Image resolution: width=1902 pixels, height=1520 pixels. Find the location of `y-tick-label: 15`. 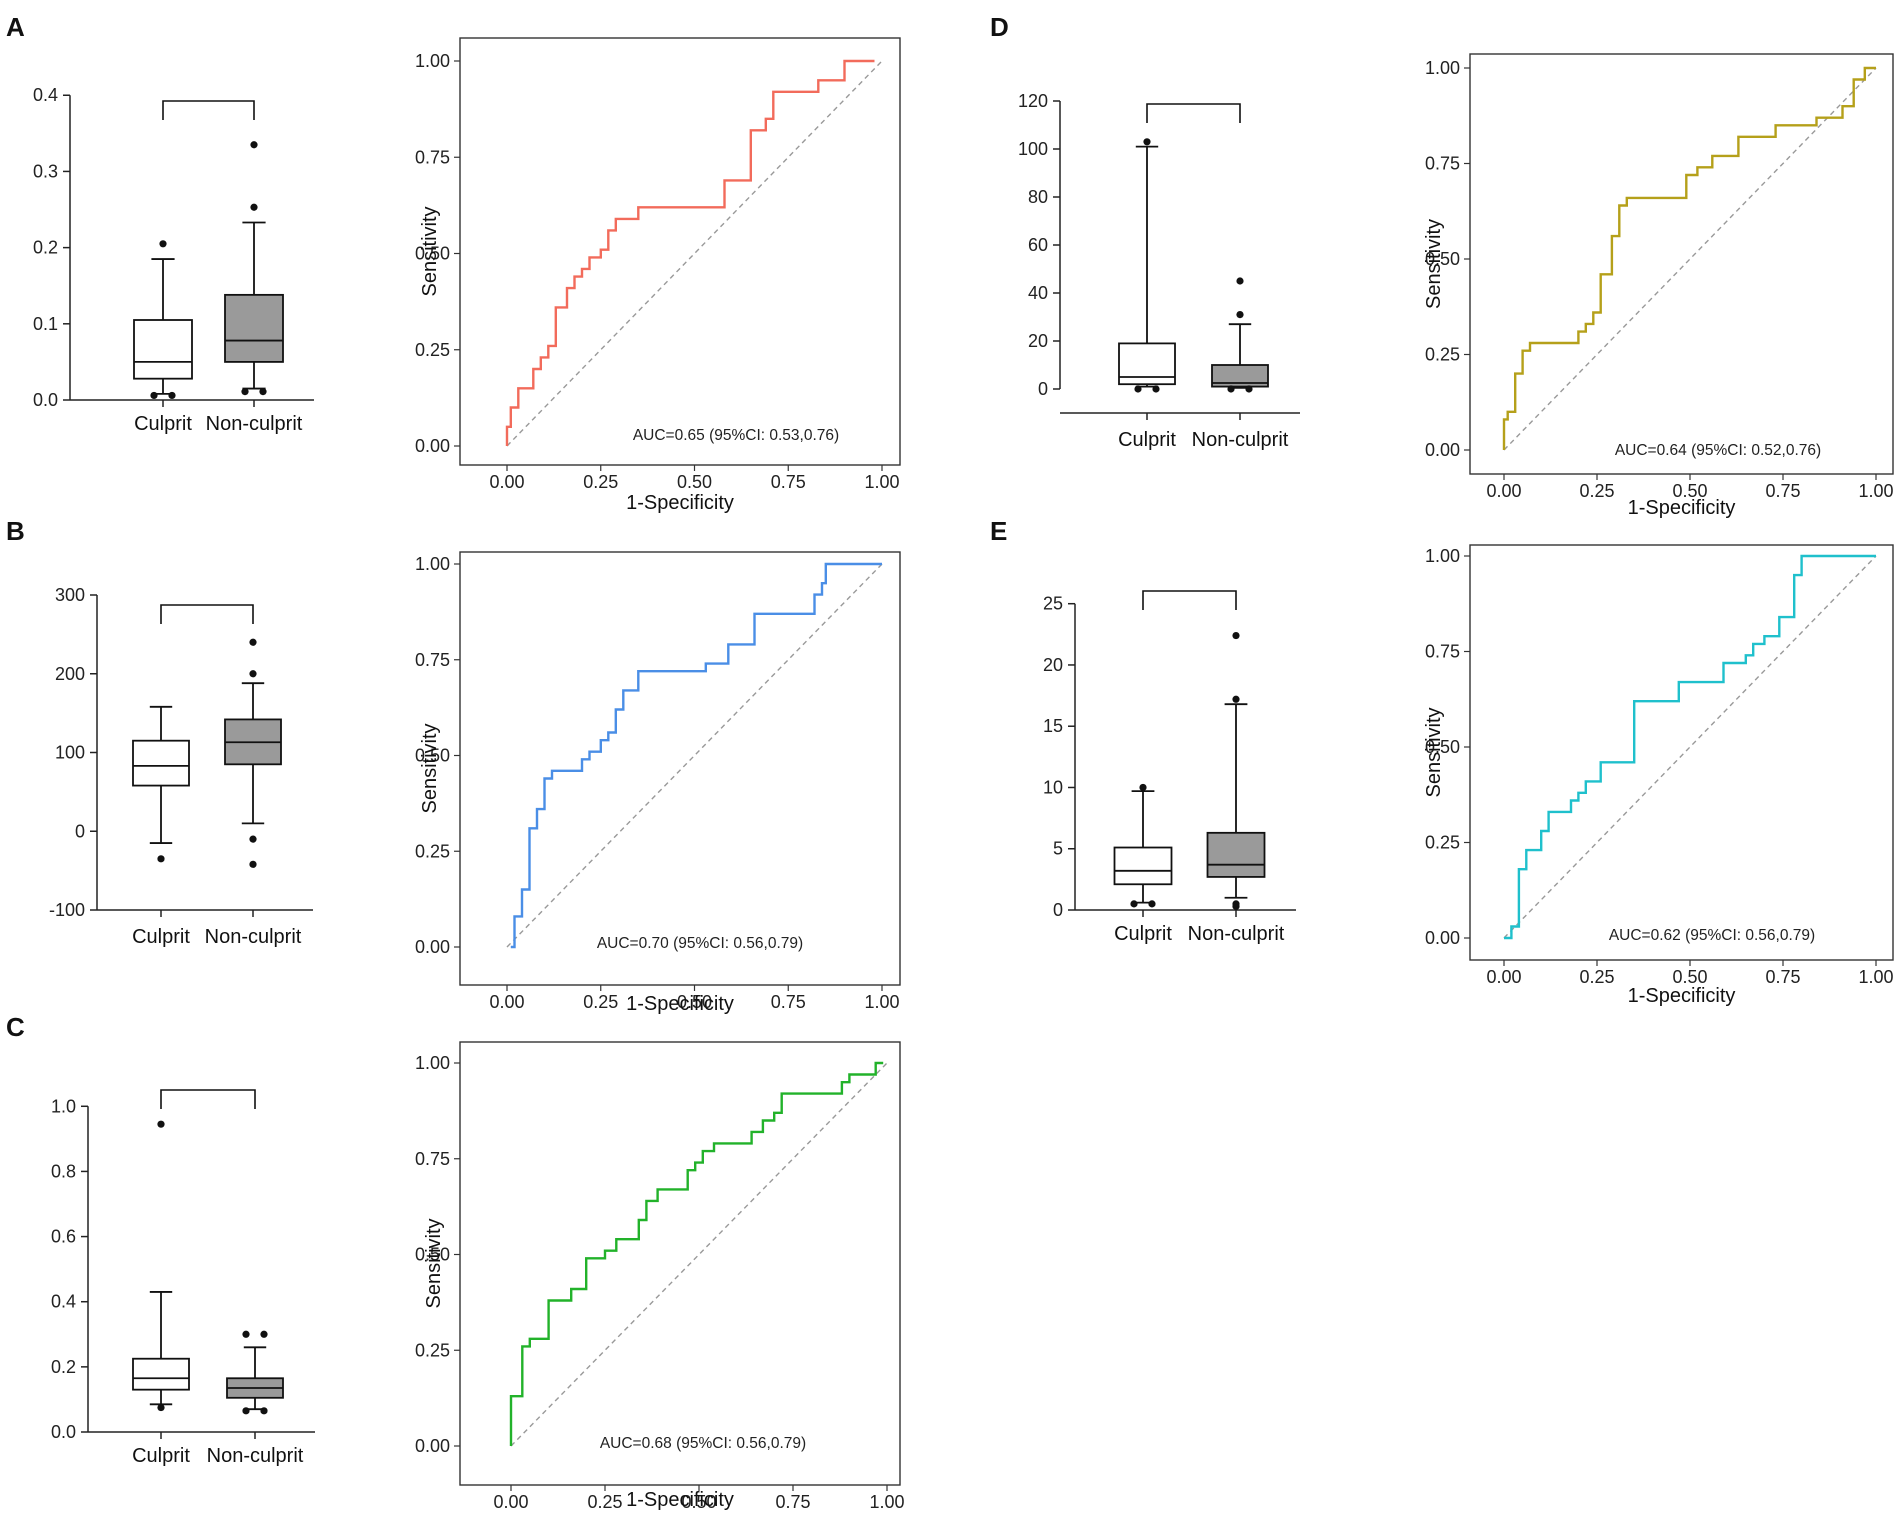

y-tick-label: 15 is located at coordinates (1053, 726).